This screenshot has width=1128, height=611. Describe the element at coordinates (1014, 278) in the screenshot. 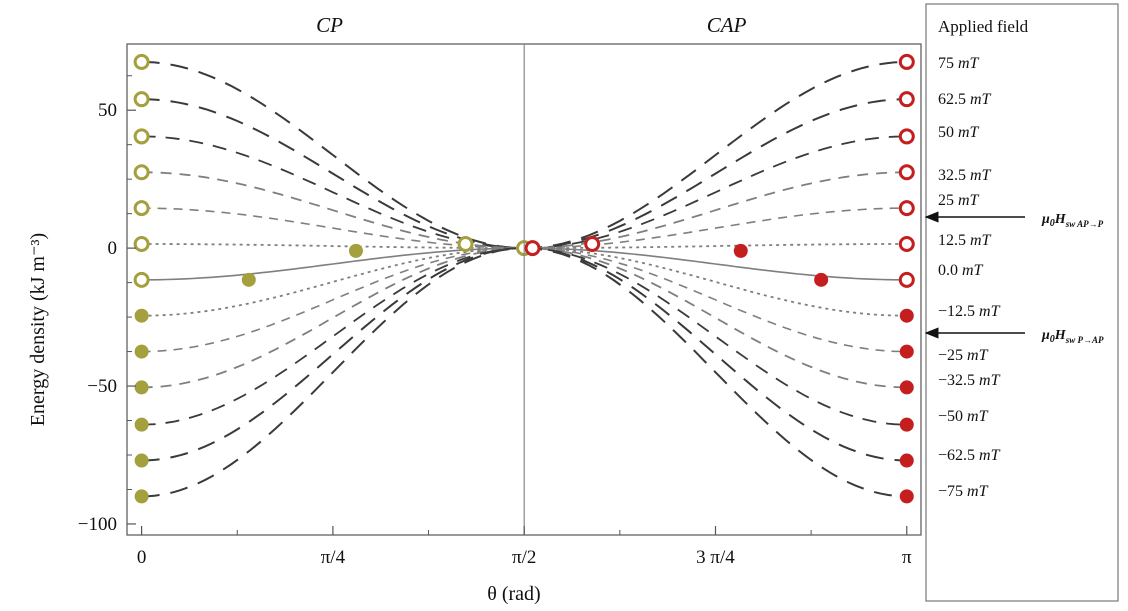

I see `annotations: μ0Hsw AP→P μ0Hsw P→AP` at that location.